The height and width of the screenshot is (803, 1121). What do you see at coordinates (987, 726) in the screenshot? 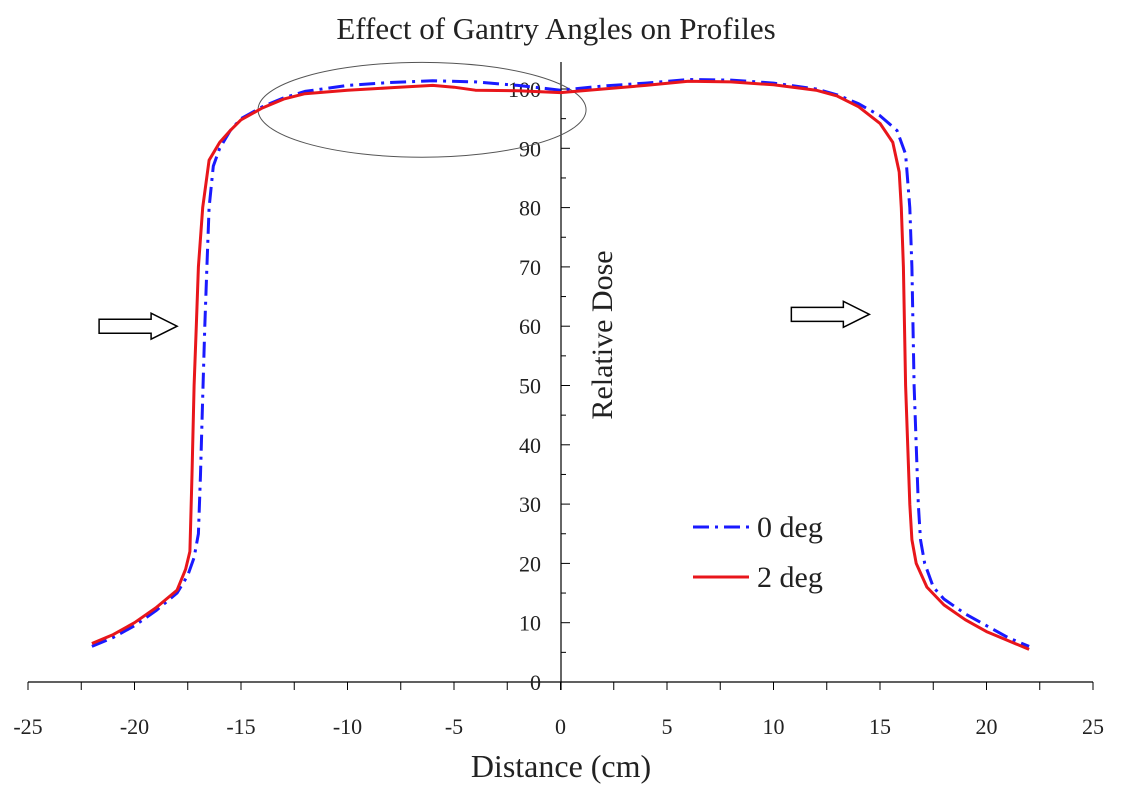
I see `x-tick-label: 20` at bounding box center [987, 726].